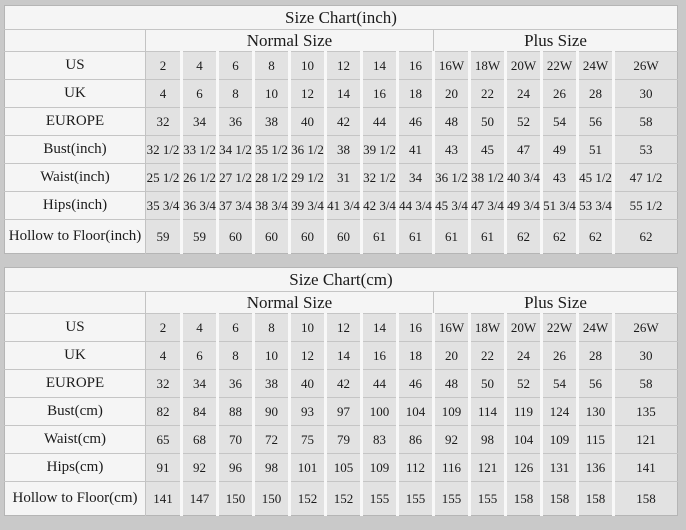 The height and width of the screenshot is (530, 686). I want to click on size-value-cell: 20, so click(451, 355).